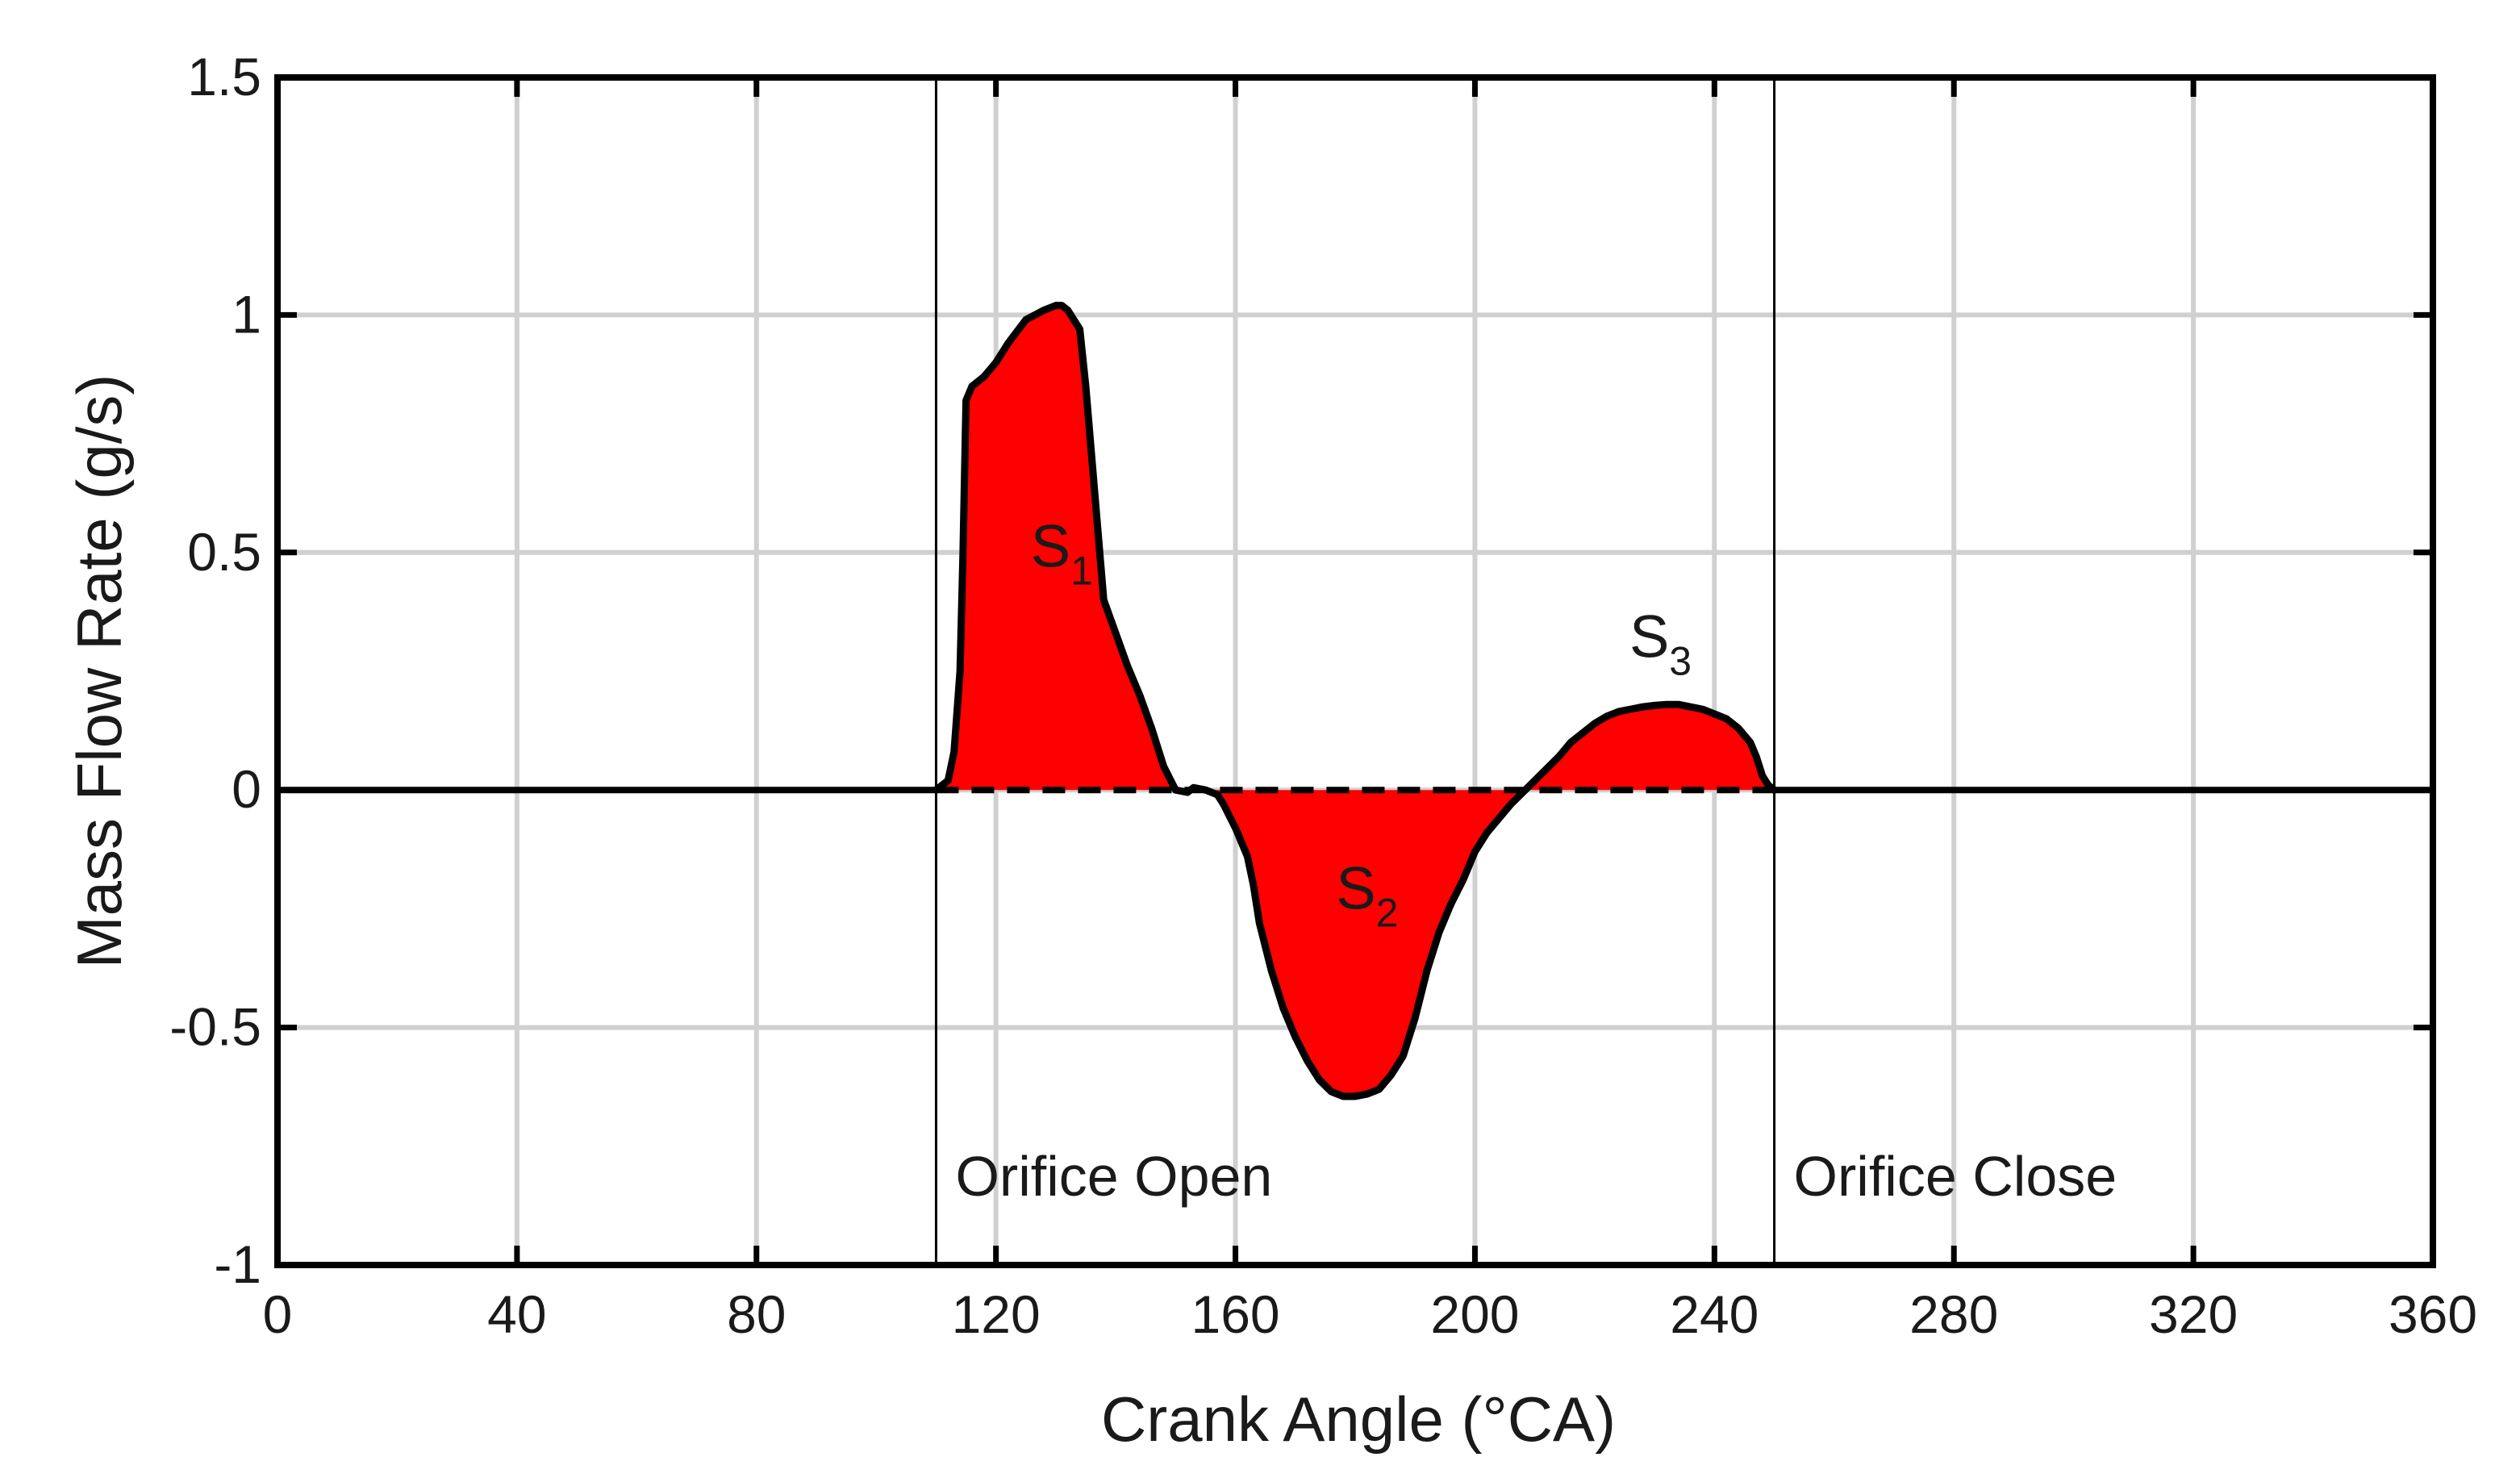 The height and width of the screenshot is (1478, 2520). Describe the element at coordinates (516, 1314) in the screenshot. I see `x-tick-label: 40` at that location.